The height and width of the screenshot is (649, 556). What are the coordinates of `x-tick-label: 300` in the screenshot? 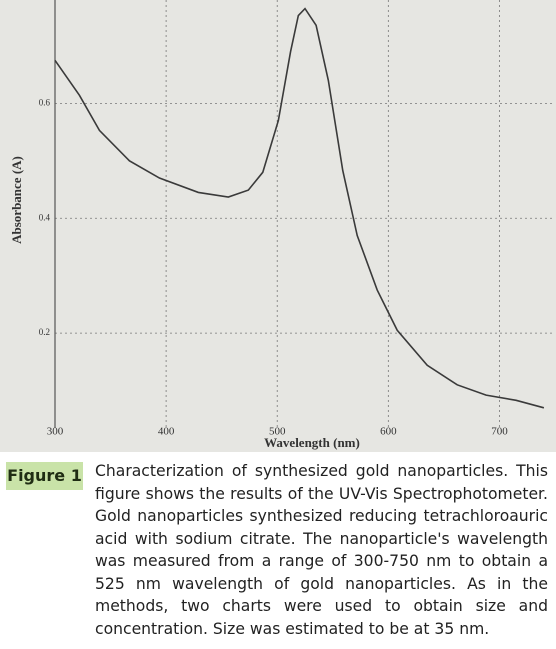 It's located at (55, 432).